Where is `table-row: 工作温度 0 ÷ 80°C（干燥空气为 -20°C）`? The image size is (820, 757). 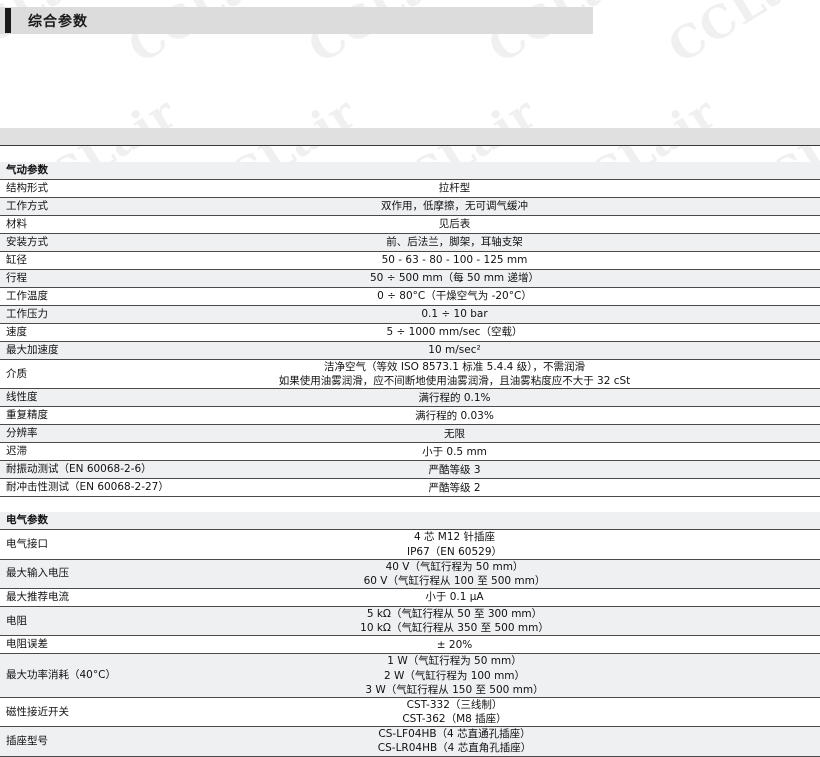
table-row: 工作温度 0 ÷ 80°C（干燥空气为 -20°C） is located at coordinates (410, 296).